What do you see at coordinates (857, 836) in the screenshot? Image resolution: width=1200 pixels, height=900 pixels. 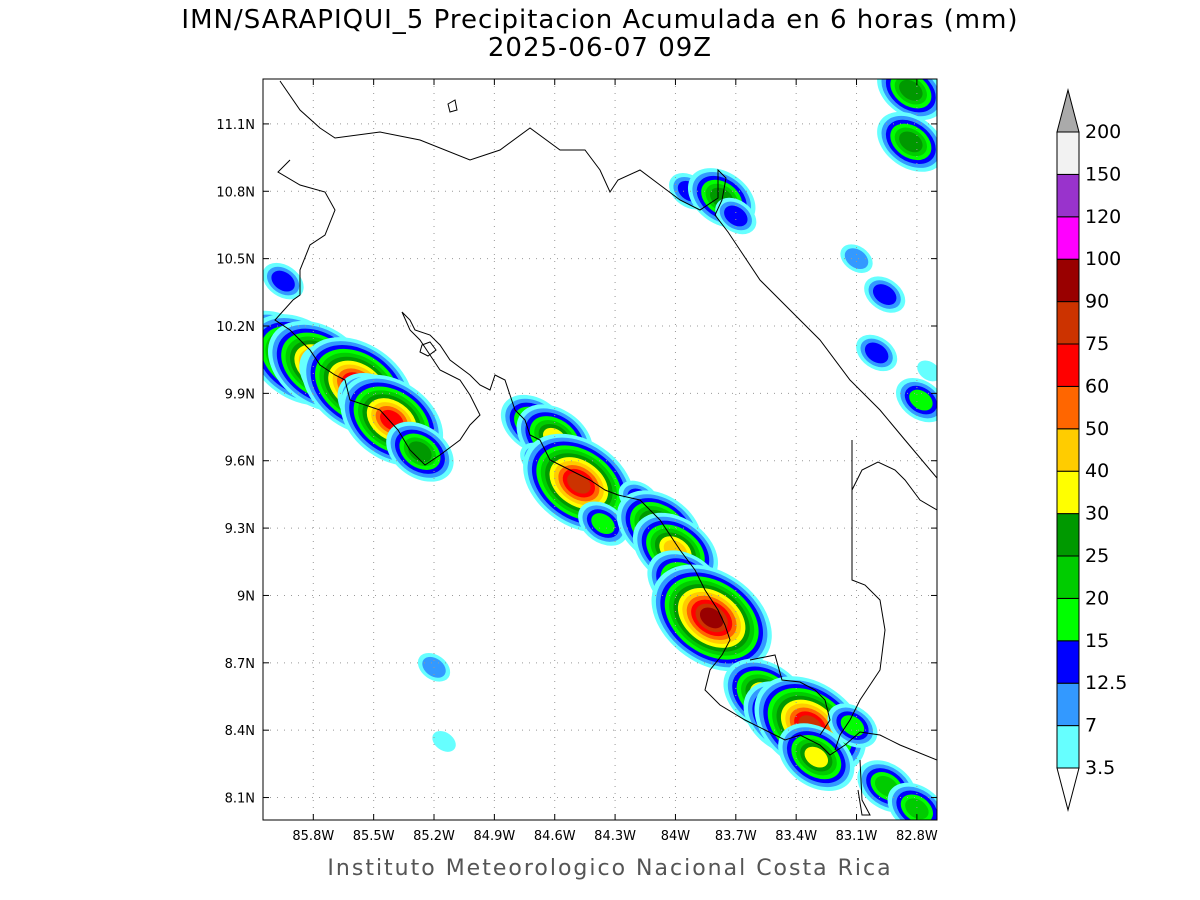 I see `lon-tick-label: 83.1W` at bounding box center [857, 836].